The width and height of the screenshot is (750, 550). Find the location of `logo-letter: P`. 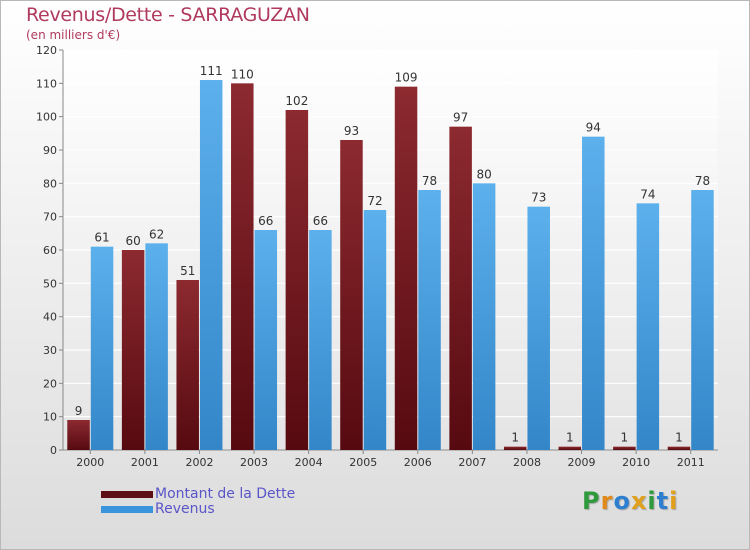

logo-letter: P is located at coordinates (591, 501).